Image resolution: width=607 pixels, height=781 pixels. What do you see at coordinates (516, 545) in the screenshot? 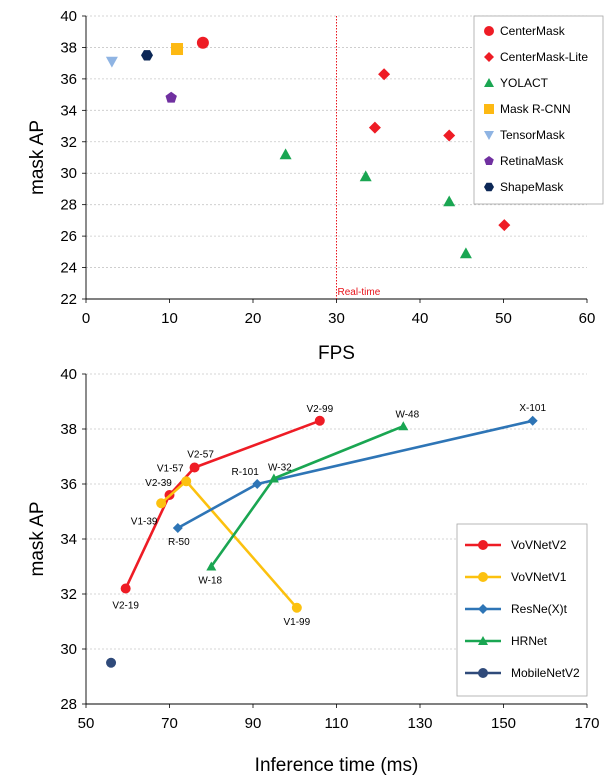
I see `legend-item-vovnetv2: VoVNetV2` at bounding box center [516, 545].